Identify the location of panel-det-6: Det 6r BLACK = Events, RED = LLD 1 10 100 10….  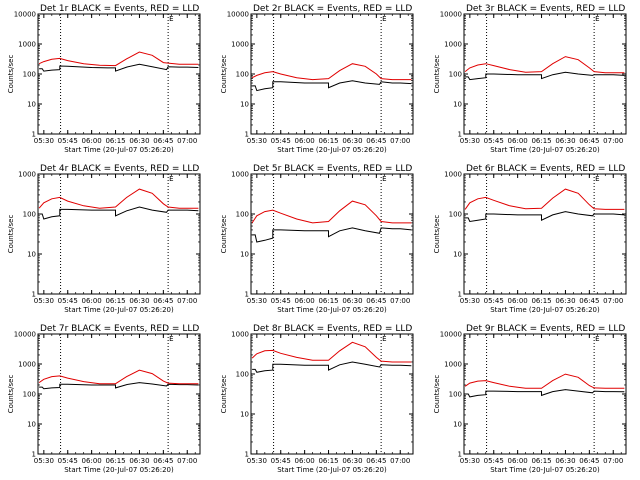
(530, 239).